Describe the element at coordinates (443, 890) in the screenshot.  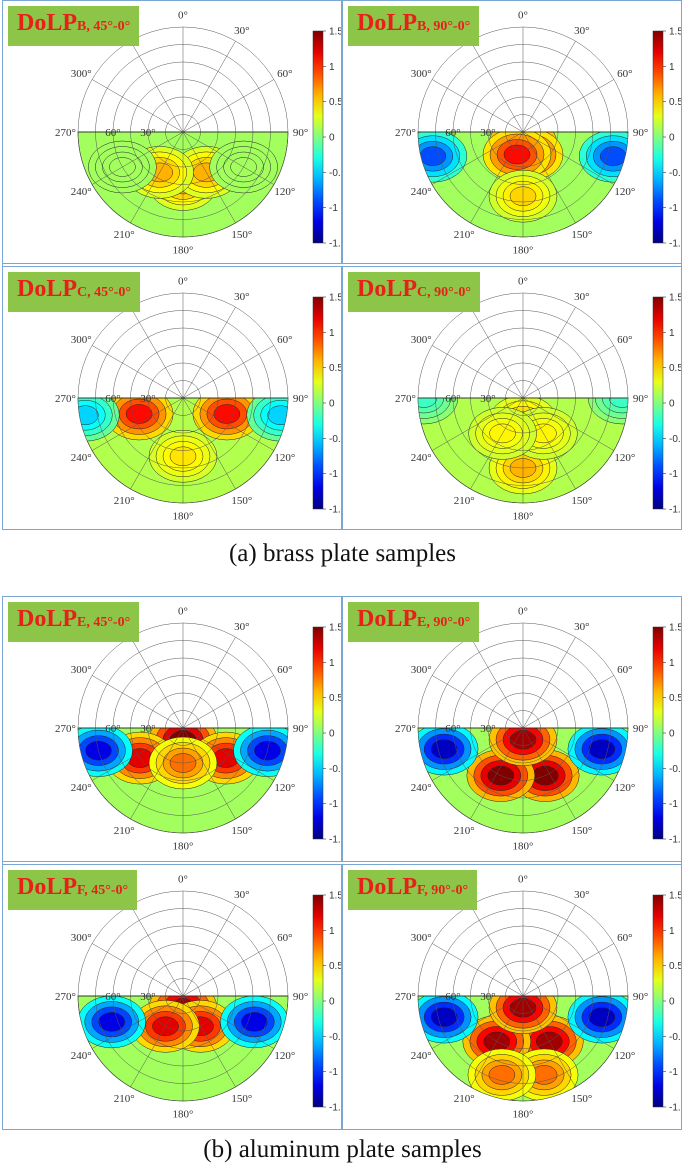
I see `panel-title-subscript: F, 90°-0°` at that location.